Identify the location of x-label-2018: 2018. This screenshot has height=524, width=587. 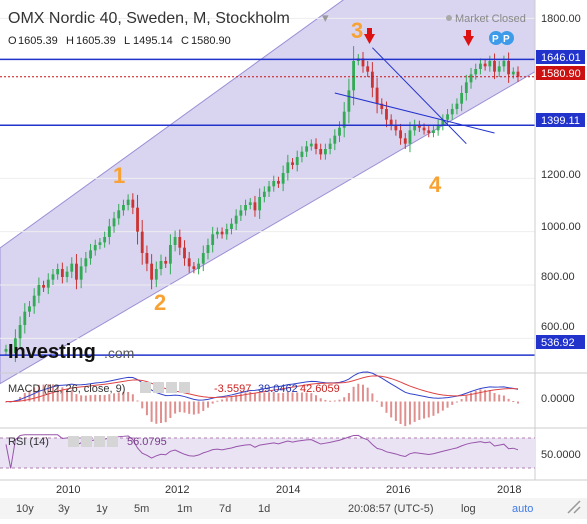
(509, 490).